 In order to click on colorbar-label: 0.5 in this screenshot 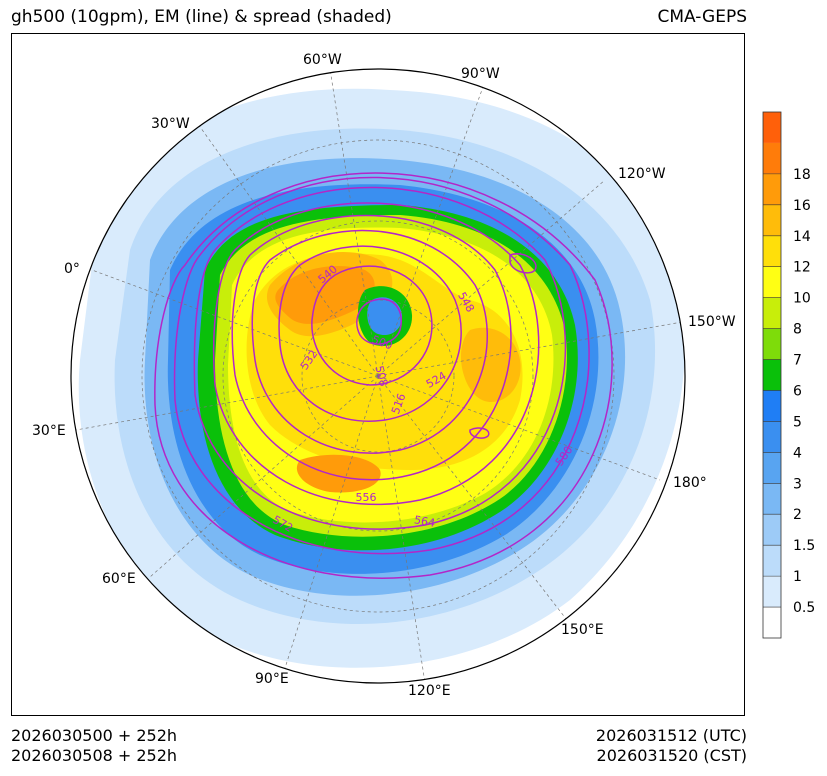, I will do `click(804, 608)`.